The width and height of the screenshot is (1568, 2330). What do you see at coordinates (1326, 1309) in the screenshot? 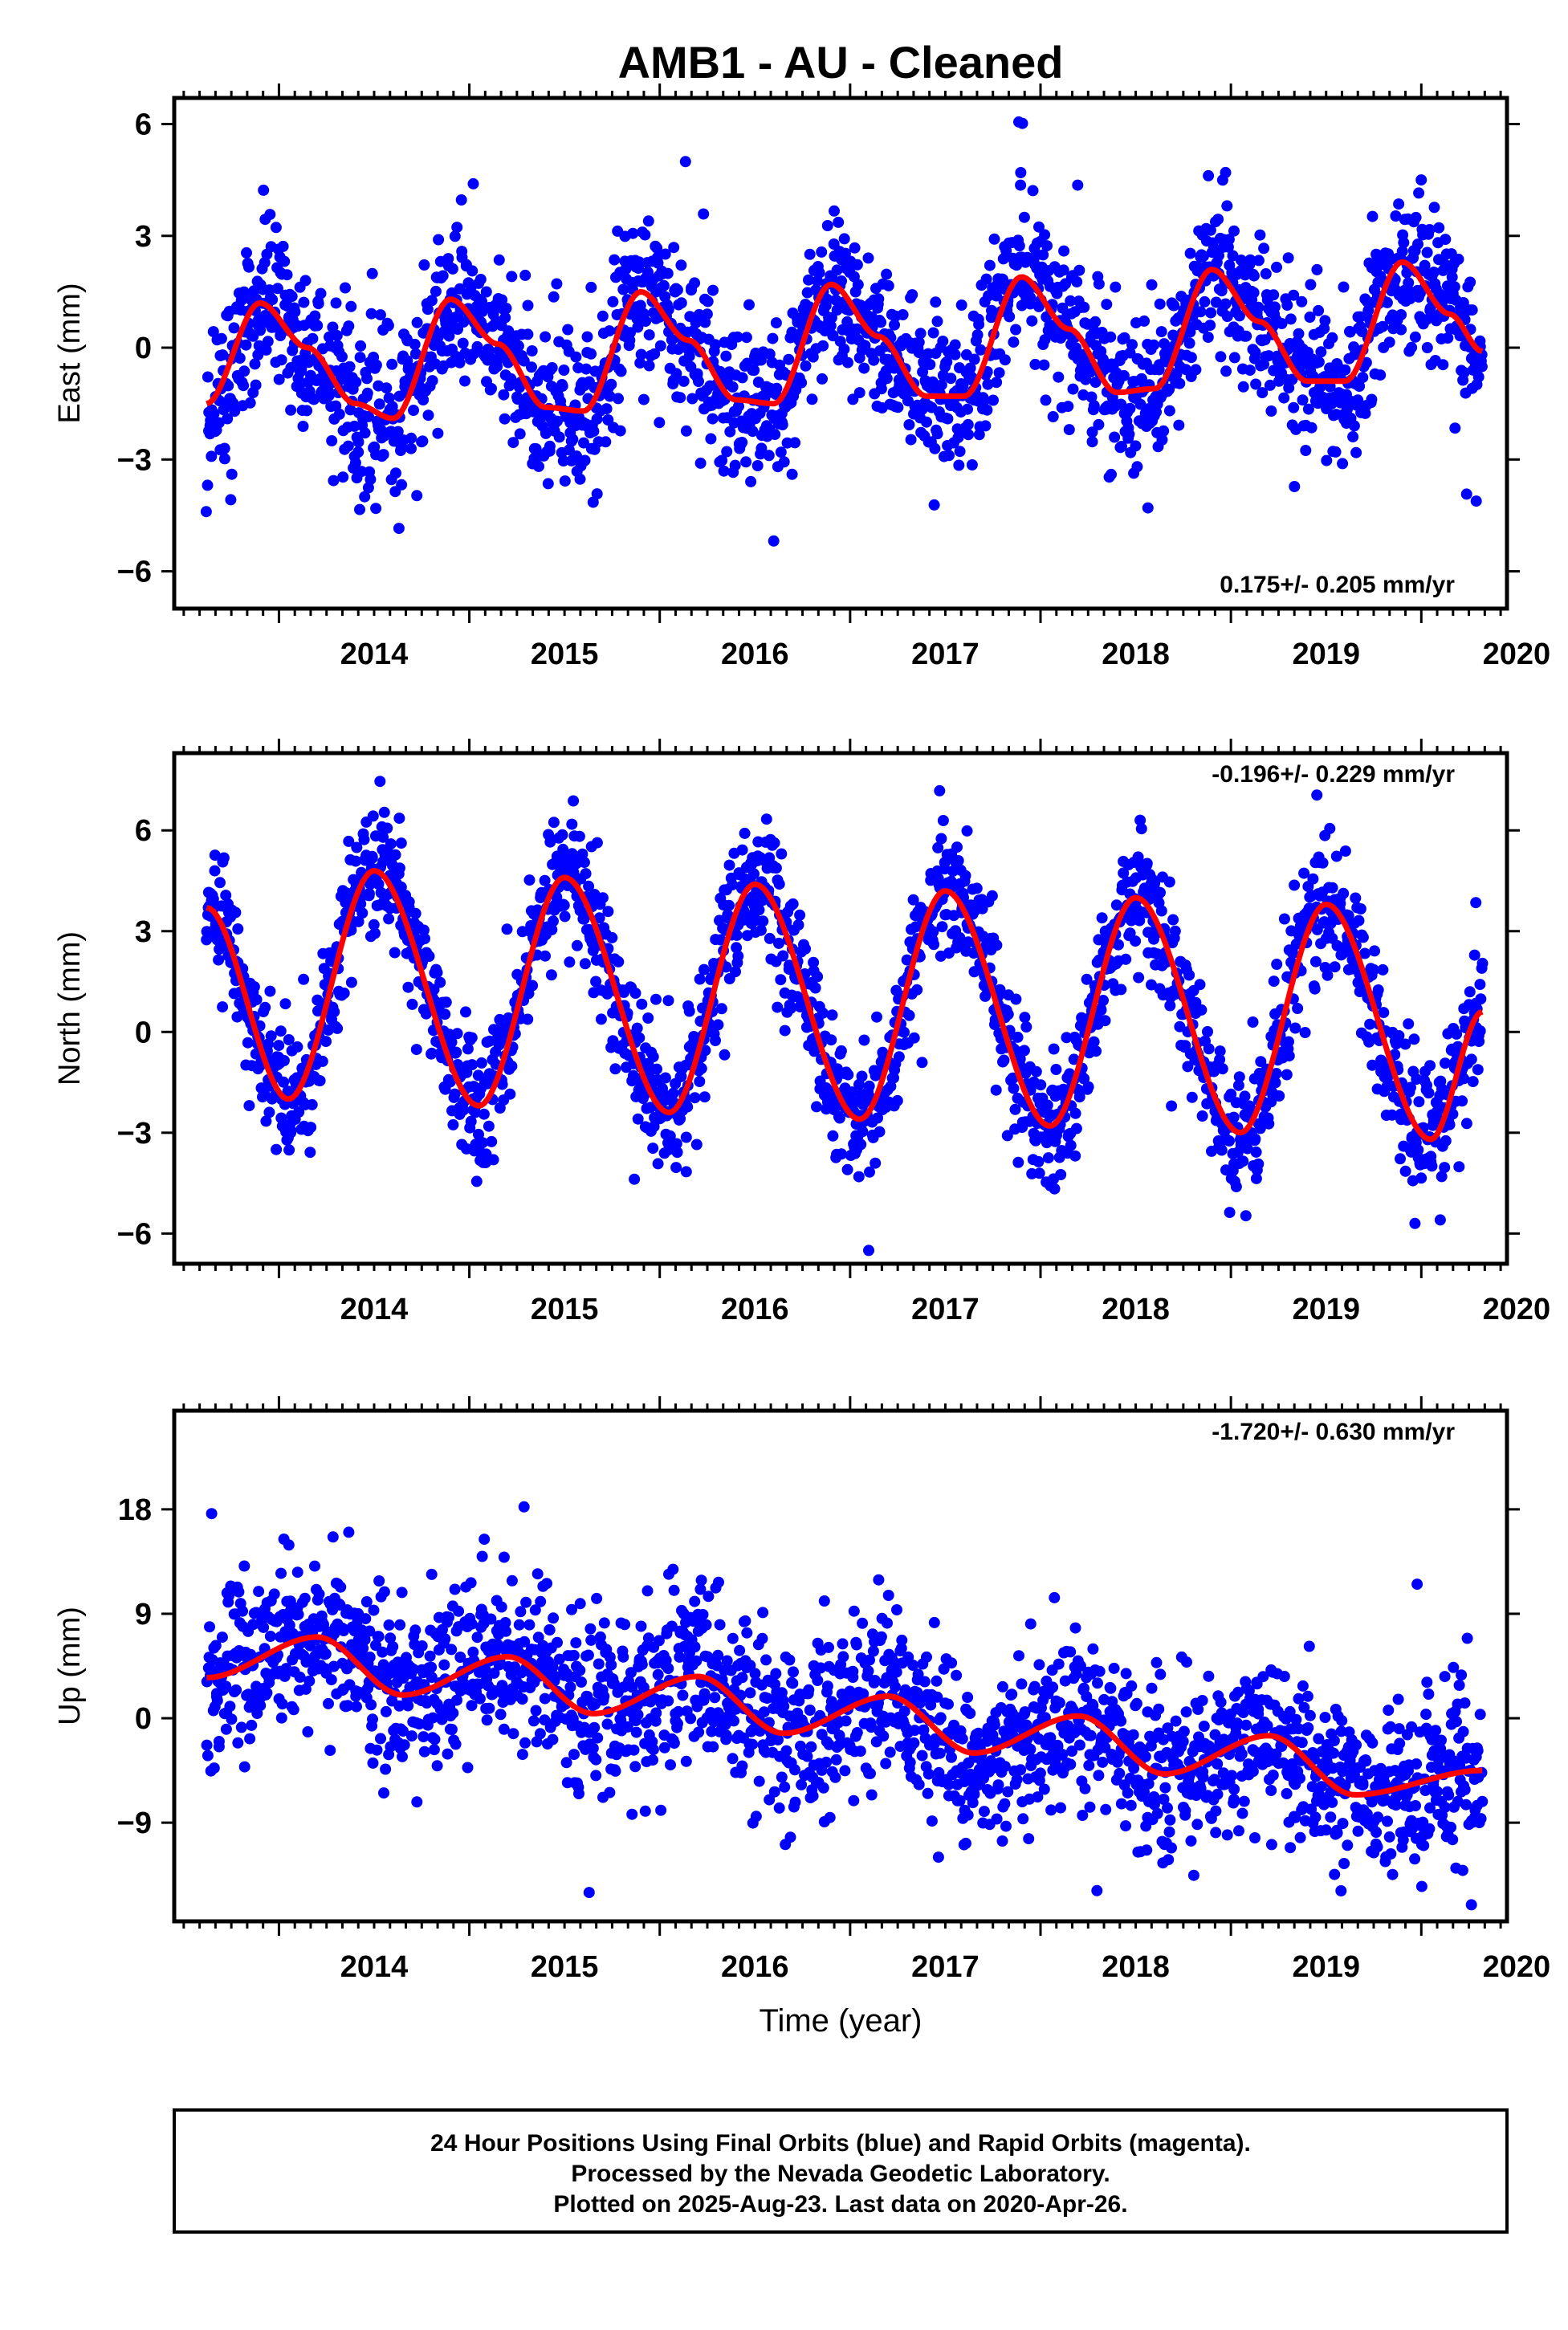
I see `north-xtick-label: 2019` at bounding box center [1326, 1309].